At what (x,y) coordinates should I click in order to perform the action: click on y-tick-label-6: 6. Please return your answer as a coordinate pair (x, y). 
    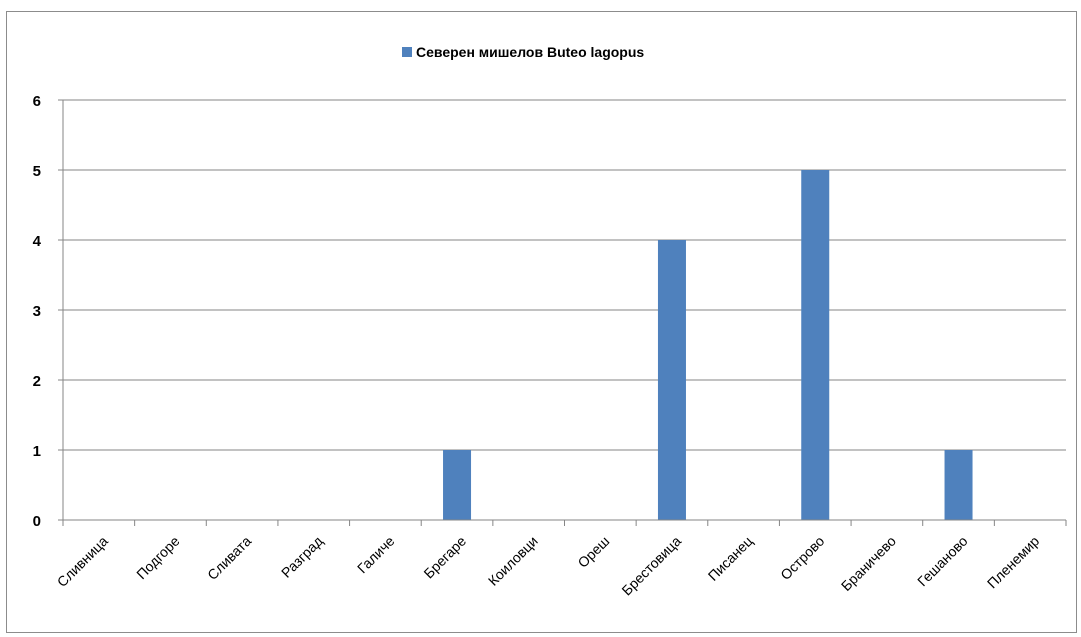
    Looking at the image, I should click on (37, 101).